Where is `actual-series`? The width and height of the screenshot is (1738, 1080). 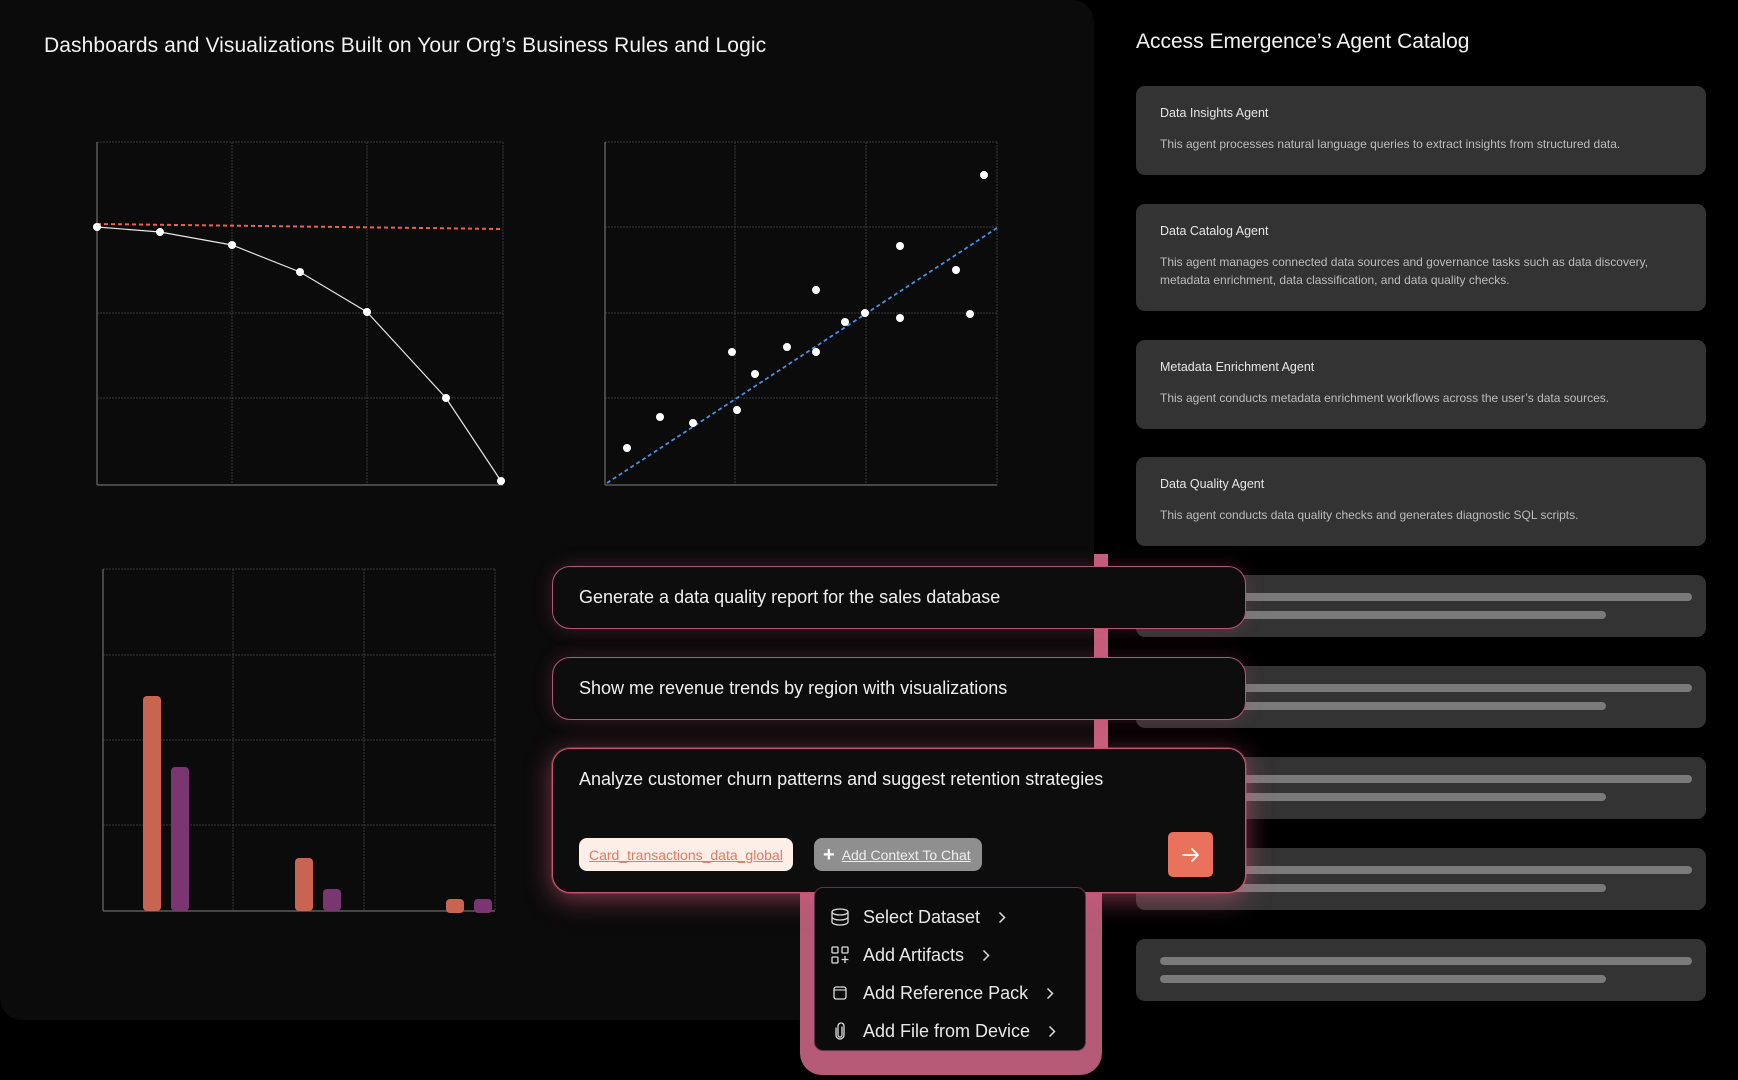
actual-series is located at coordinates (299, 354).